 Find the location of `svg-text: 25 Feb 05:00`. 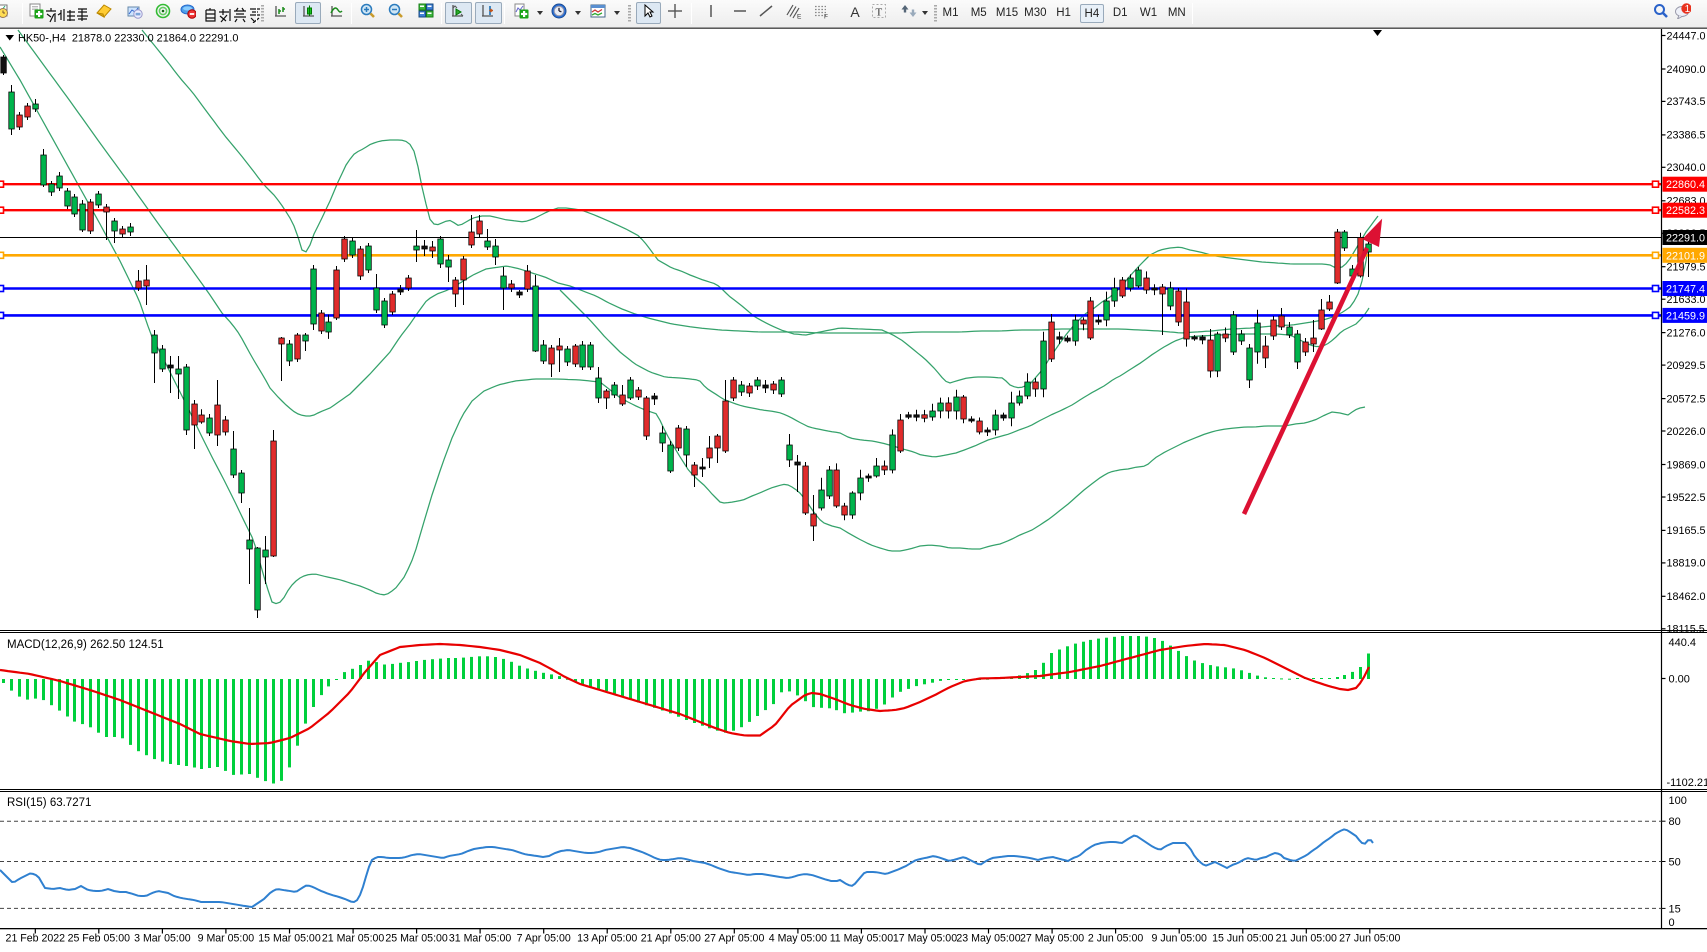

svg-text: 25 Feb 05:00 is located at coordinates (99, 939).